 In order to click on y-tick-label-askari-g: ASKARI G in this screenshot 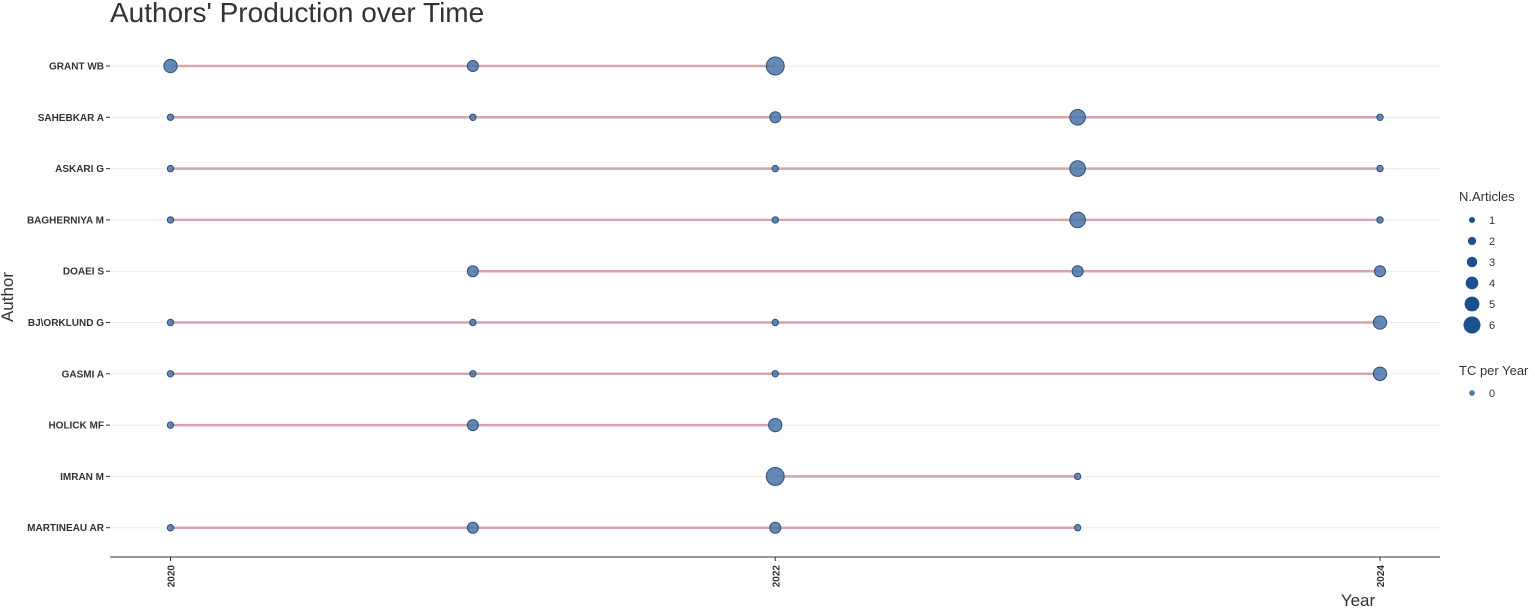, I will do `click(79, 169)`.